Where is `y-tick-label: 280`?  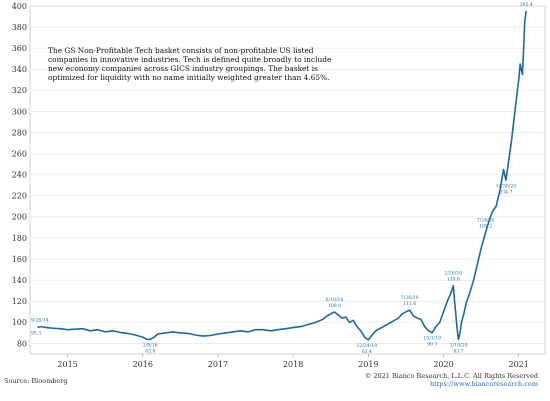
y-tick-label: 280 is located at coordinates (19, 132).